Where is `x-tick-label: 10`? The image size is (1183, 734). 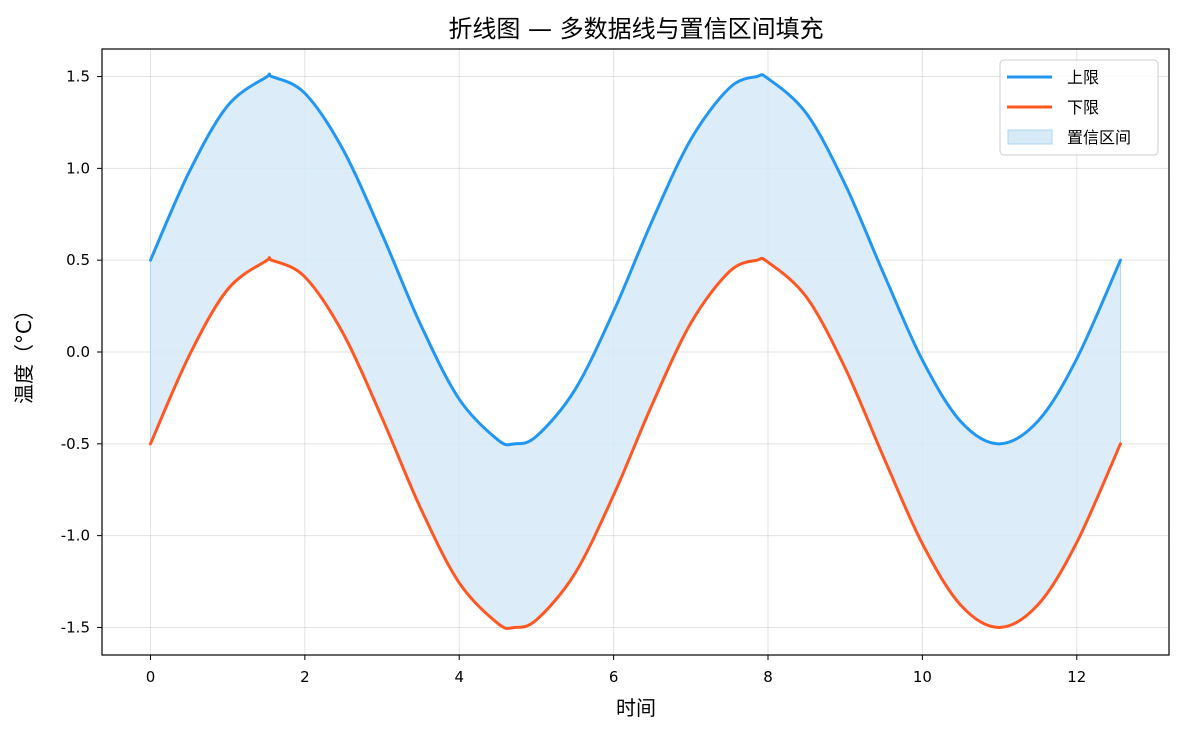 x-tick-label: 10 is located at coordinates (922, 677).